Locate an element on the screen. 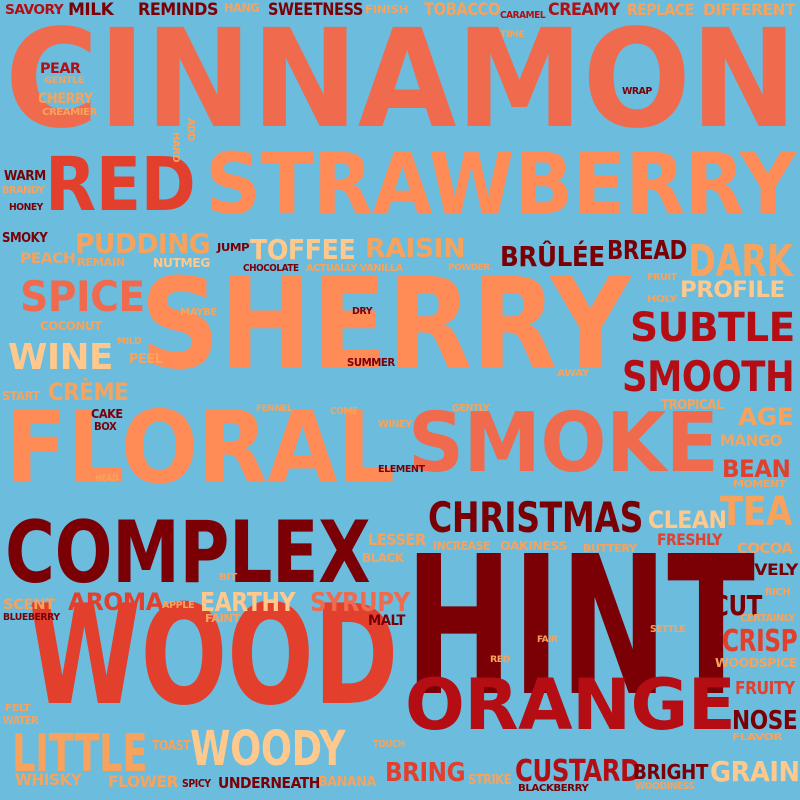  word-tropical: TROPICAL is located at coordinates (692, 405).